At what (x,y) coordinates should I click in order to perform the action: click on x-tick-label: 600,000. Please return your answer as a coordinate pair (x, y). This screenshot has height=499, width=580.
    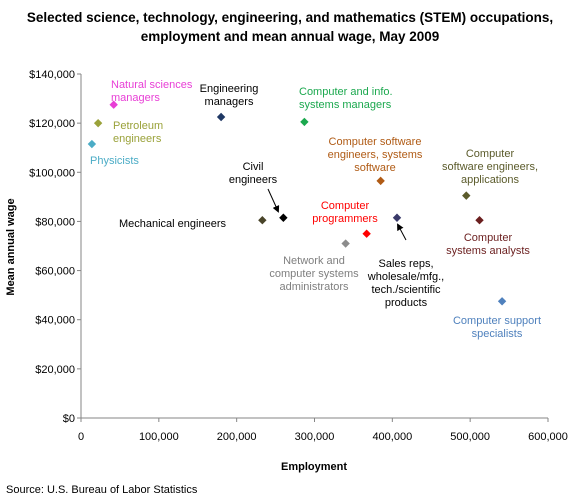
    Looking at the image, I should click on (548, 437).